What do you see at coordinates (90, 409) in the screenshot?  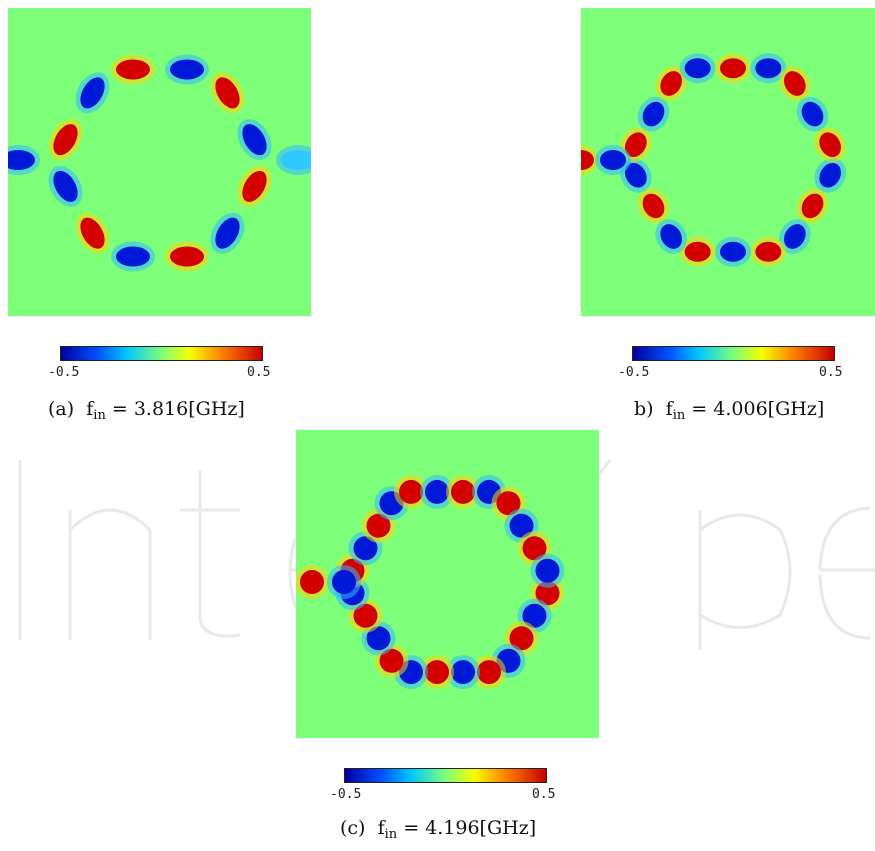 I see `caption-a-var: f` at bounding box center [90, 409].